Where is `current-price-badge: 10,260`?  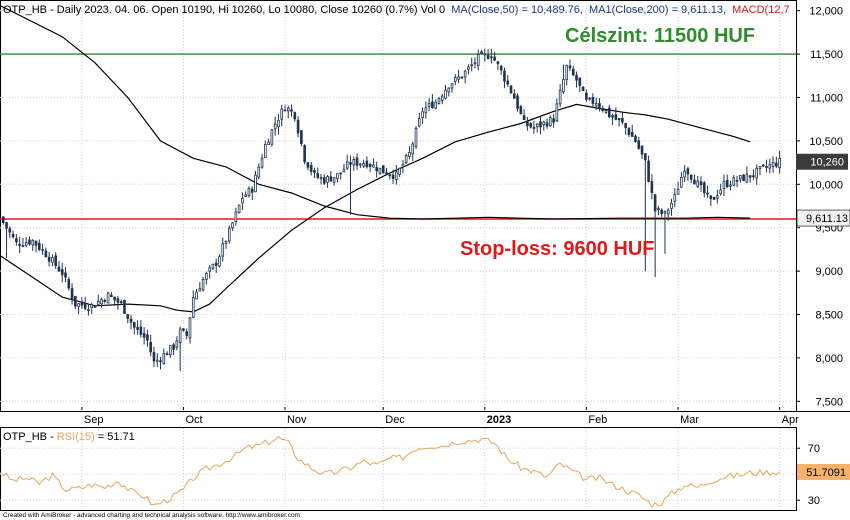
current-price-badge: 10,260 is located at coordinates (827, 163).